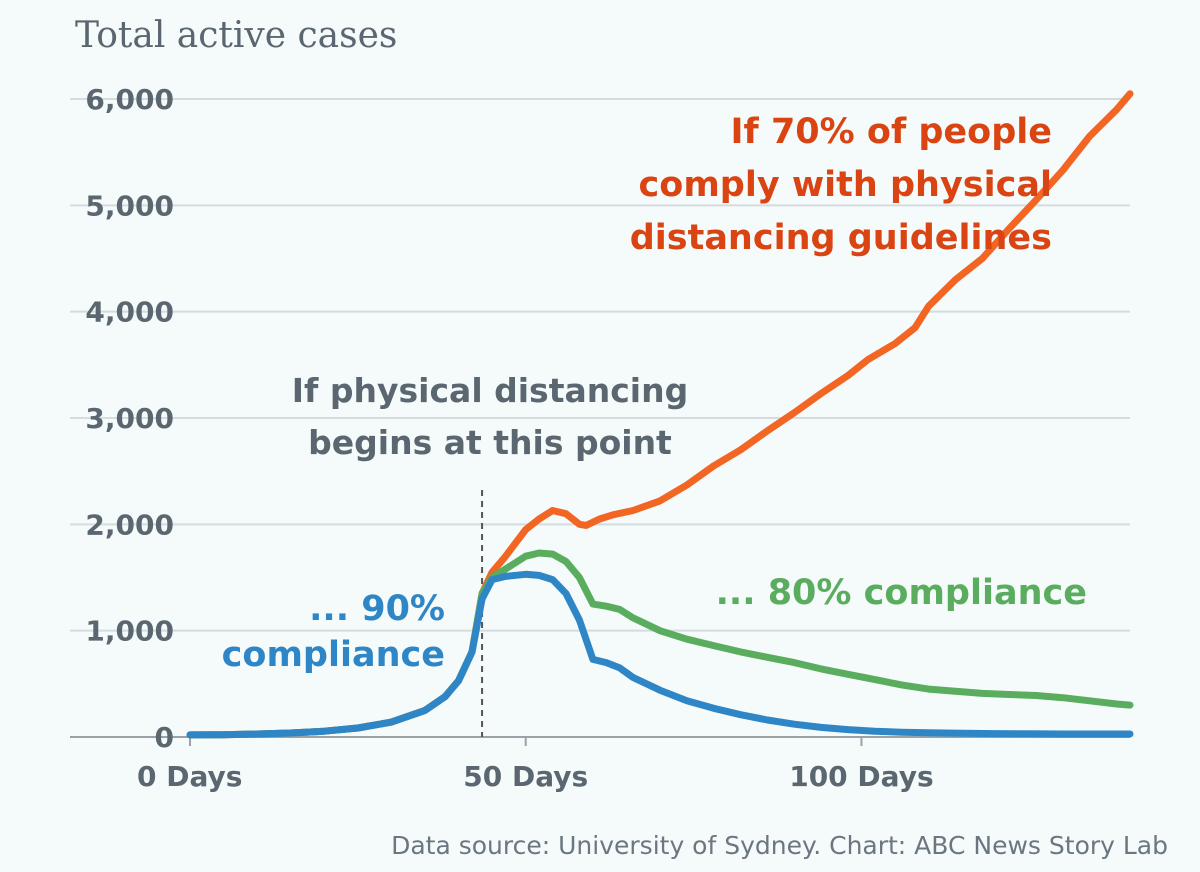  I want to click on annotation-marker-line-1: If physical distancing, so click(490, 390).